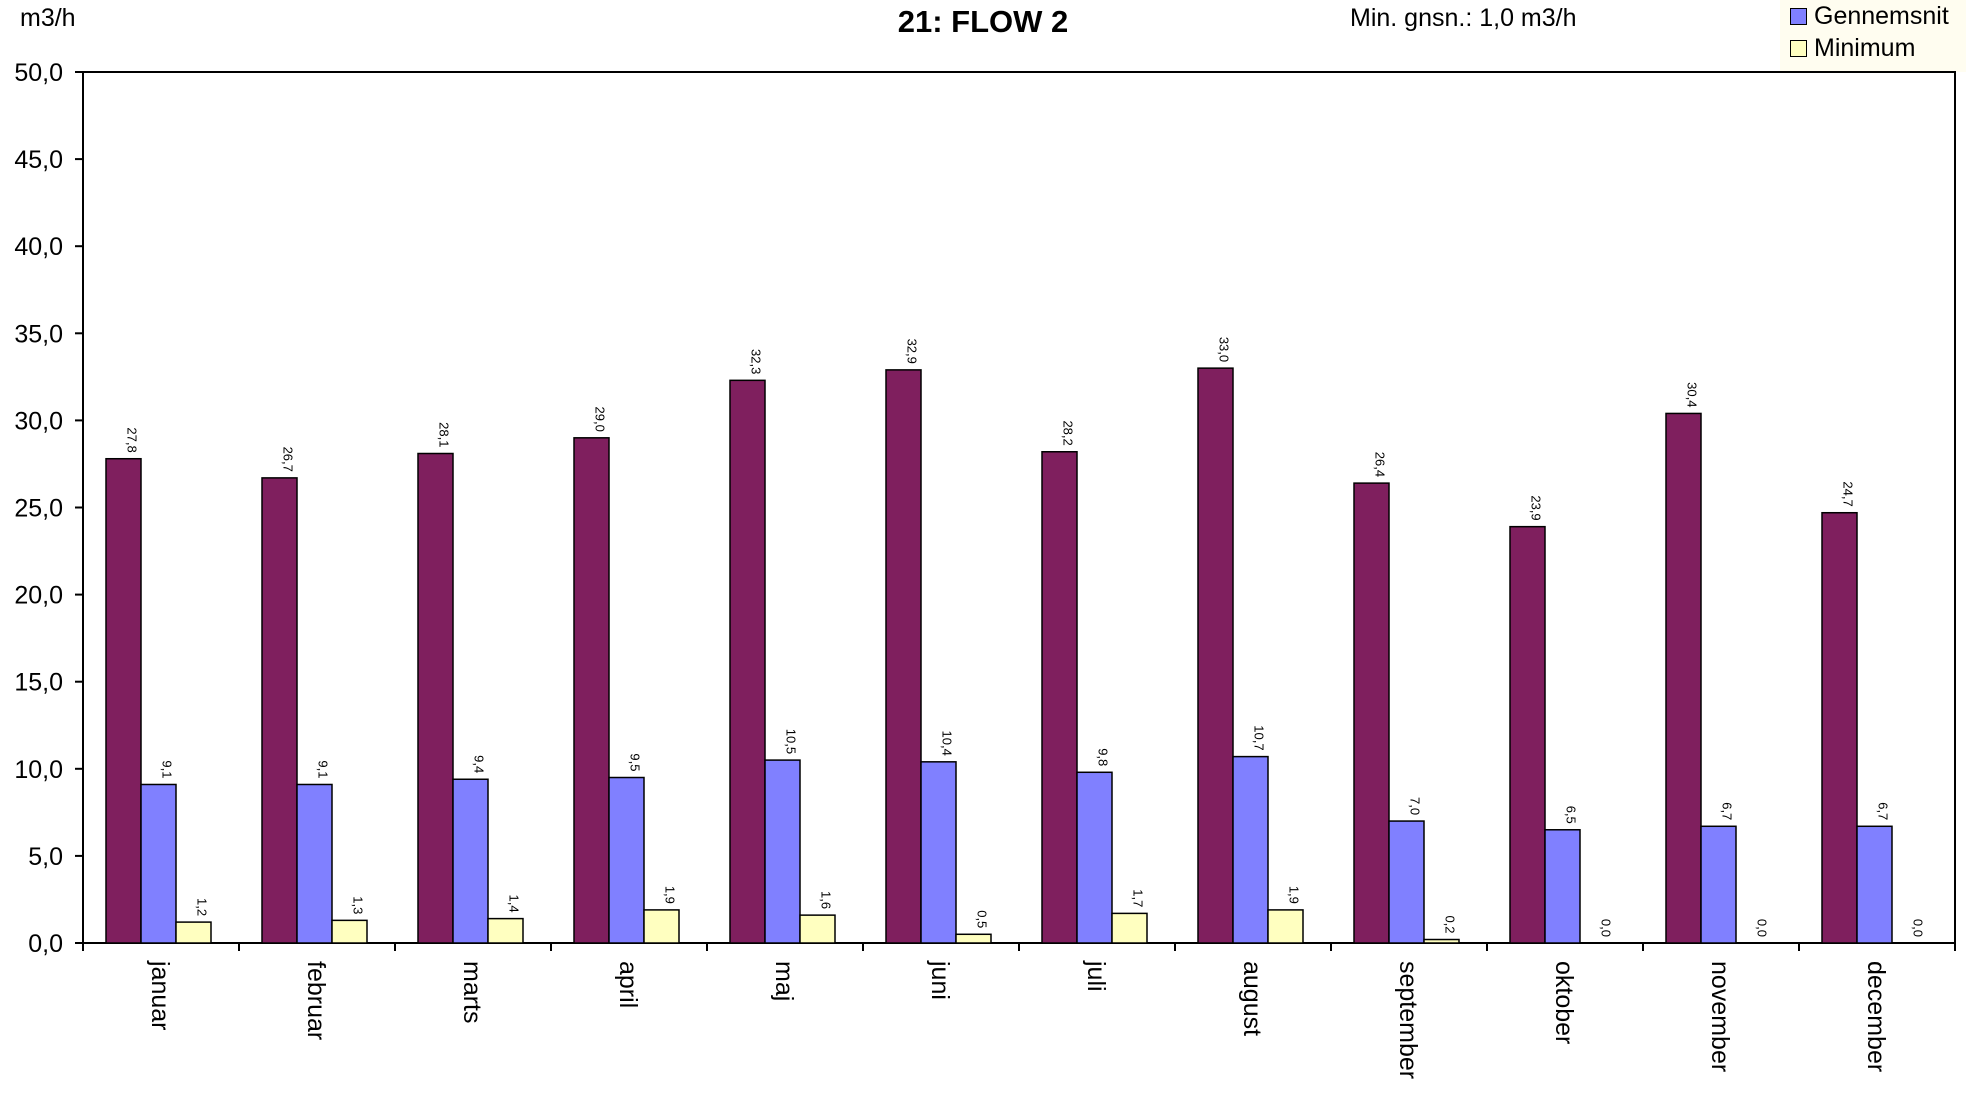  What do you see at coordinates (628, 984) in the screenshot?
I see `x-category-label: april` at bounding box center [628, 984].